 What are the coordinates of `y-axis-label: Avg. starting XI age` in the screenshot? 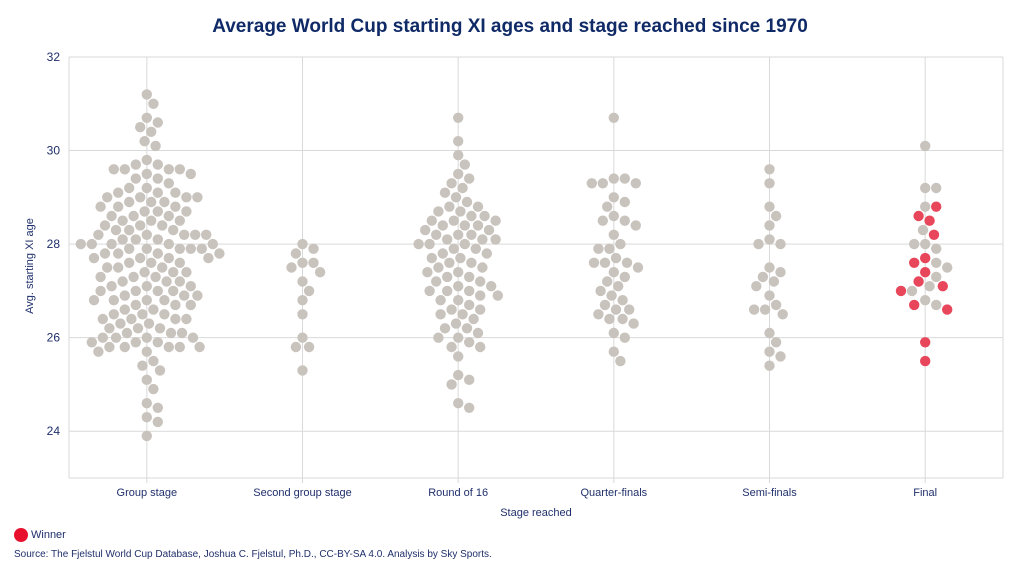 It's located at (30, 266).